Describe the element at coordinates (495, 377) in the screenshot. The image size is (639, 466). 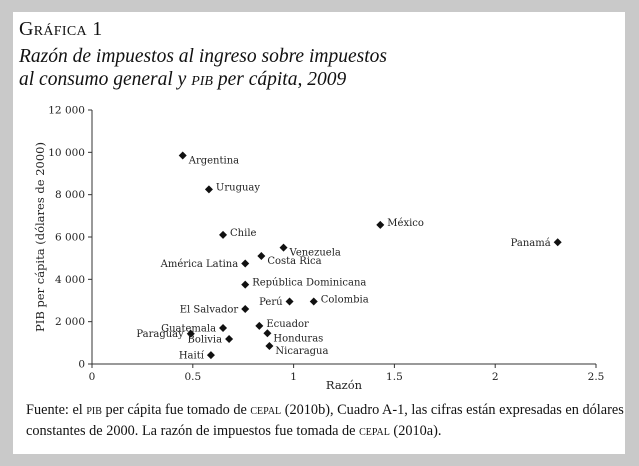
I see `x-tick-label: 2` at that location.